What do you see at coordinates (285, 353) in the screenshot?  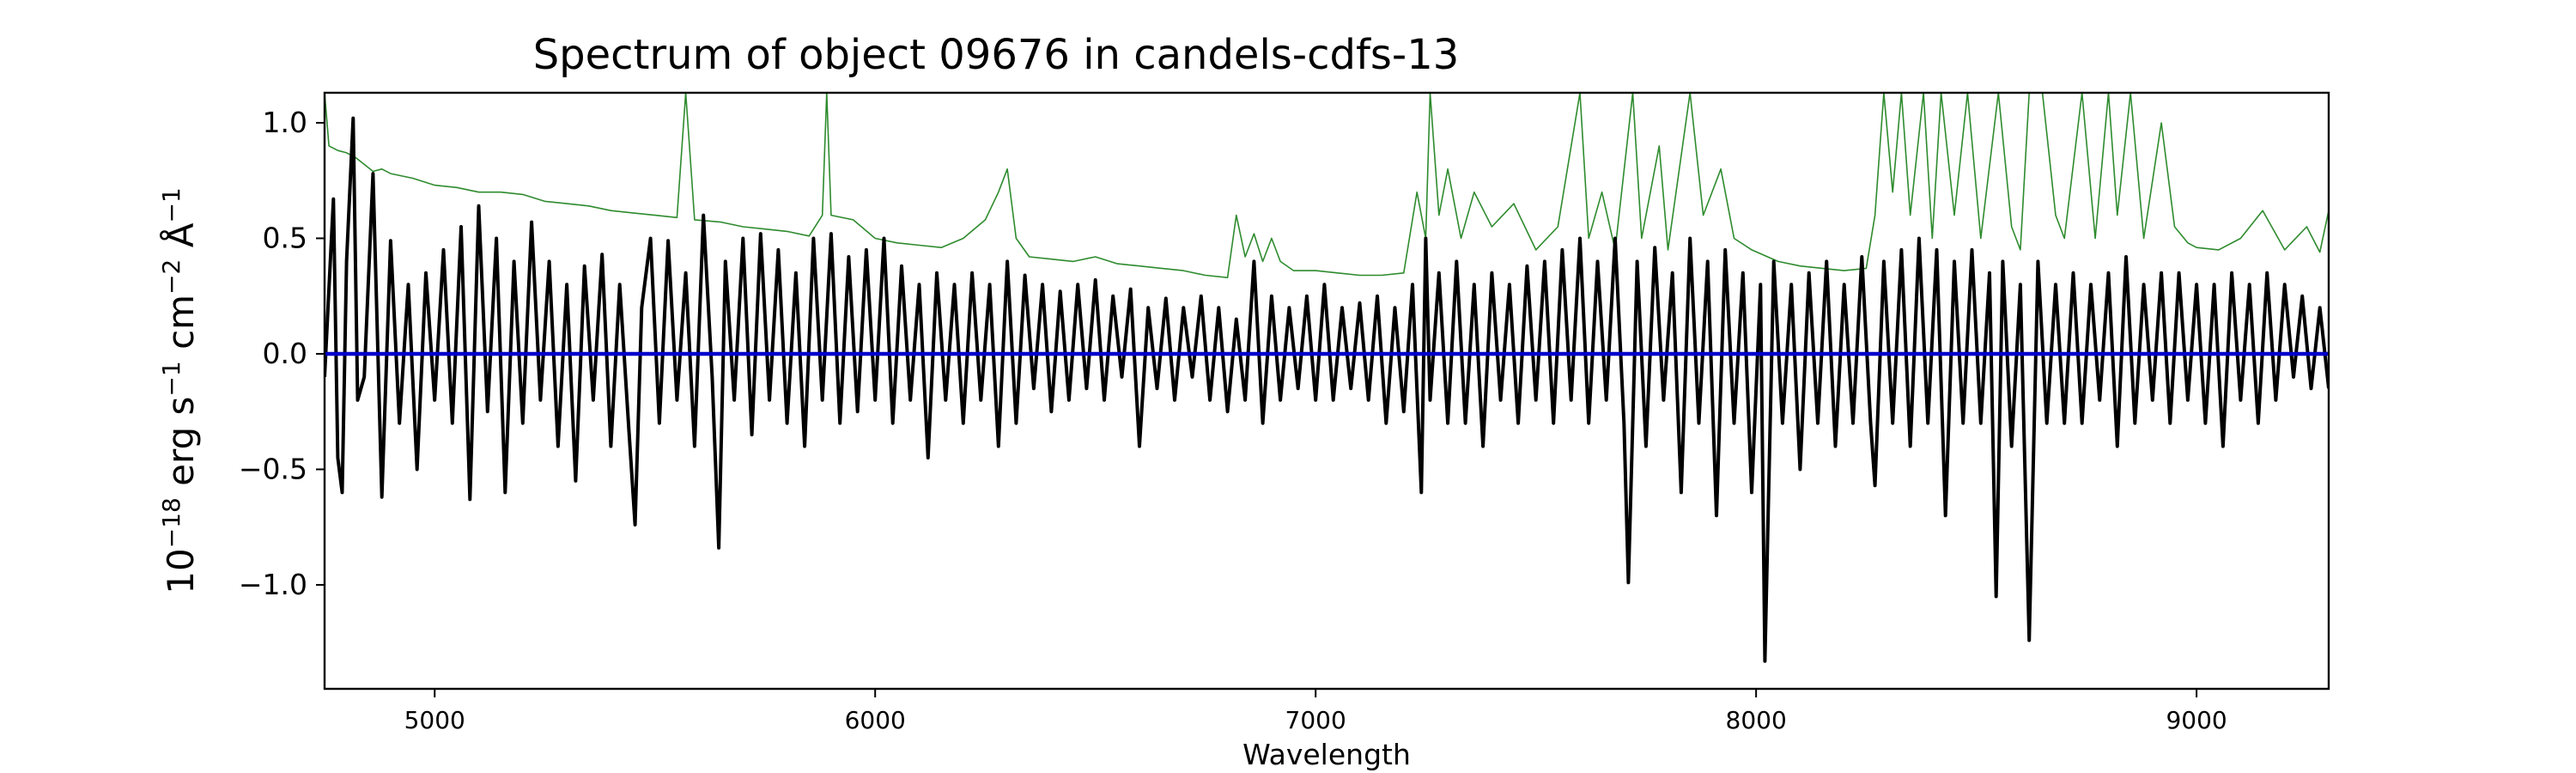 I see `y-tick-label: 0.0` at bounding box center [285, 353].